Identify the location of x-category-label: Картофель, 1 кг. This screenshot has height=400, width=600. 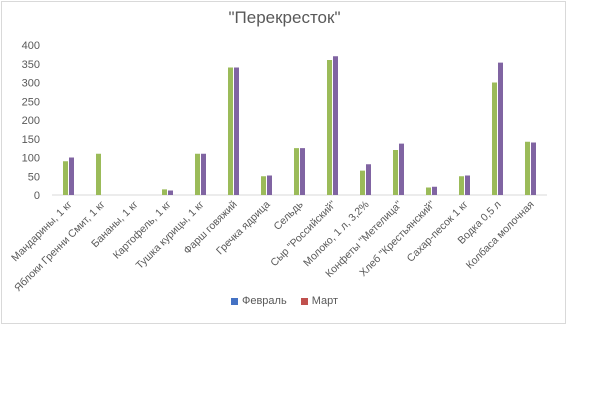
(142, 230).